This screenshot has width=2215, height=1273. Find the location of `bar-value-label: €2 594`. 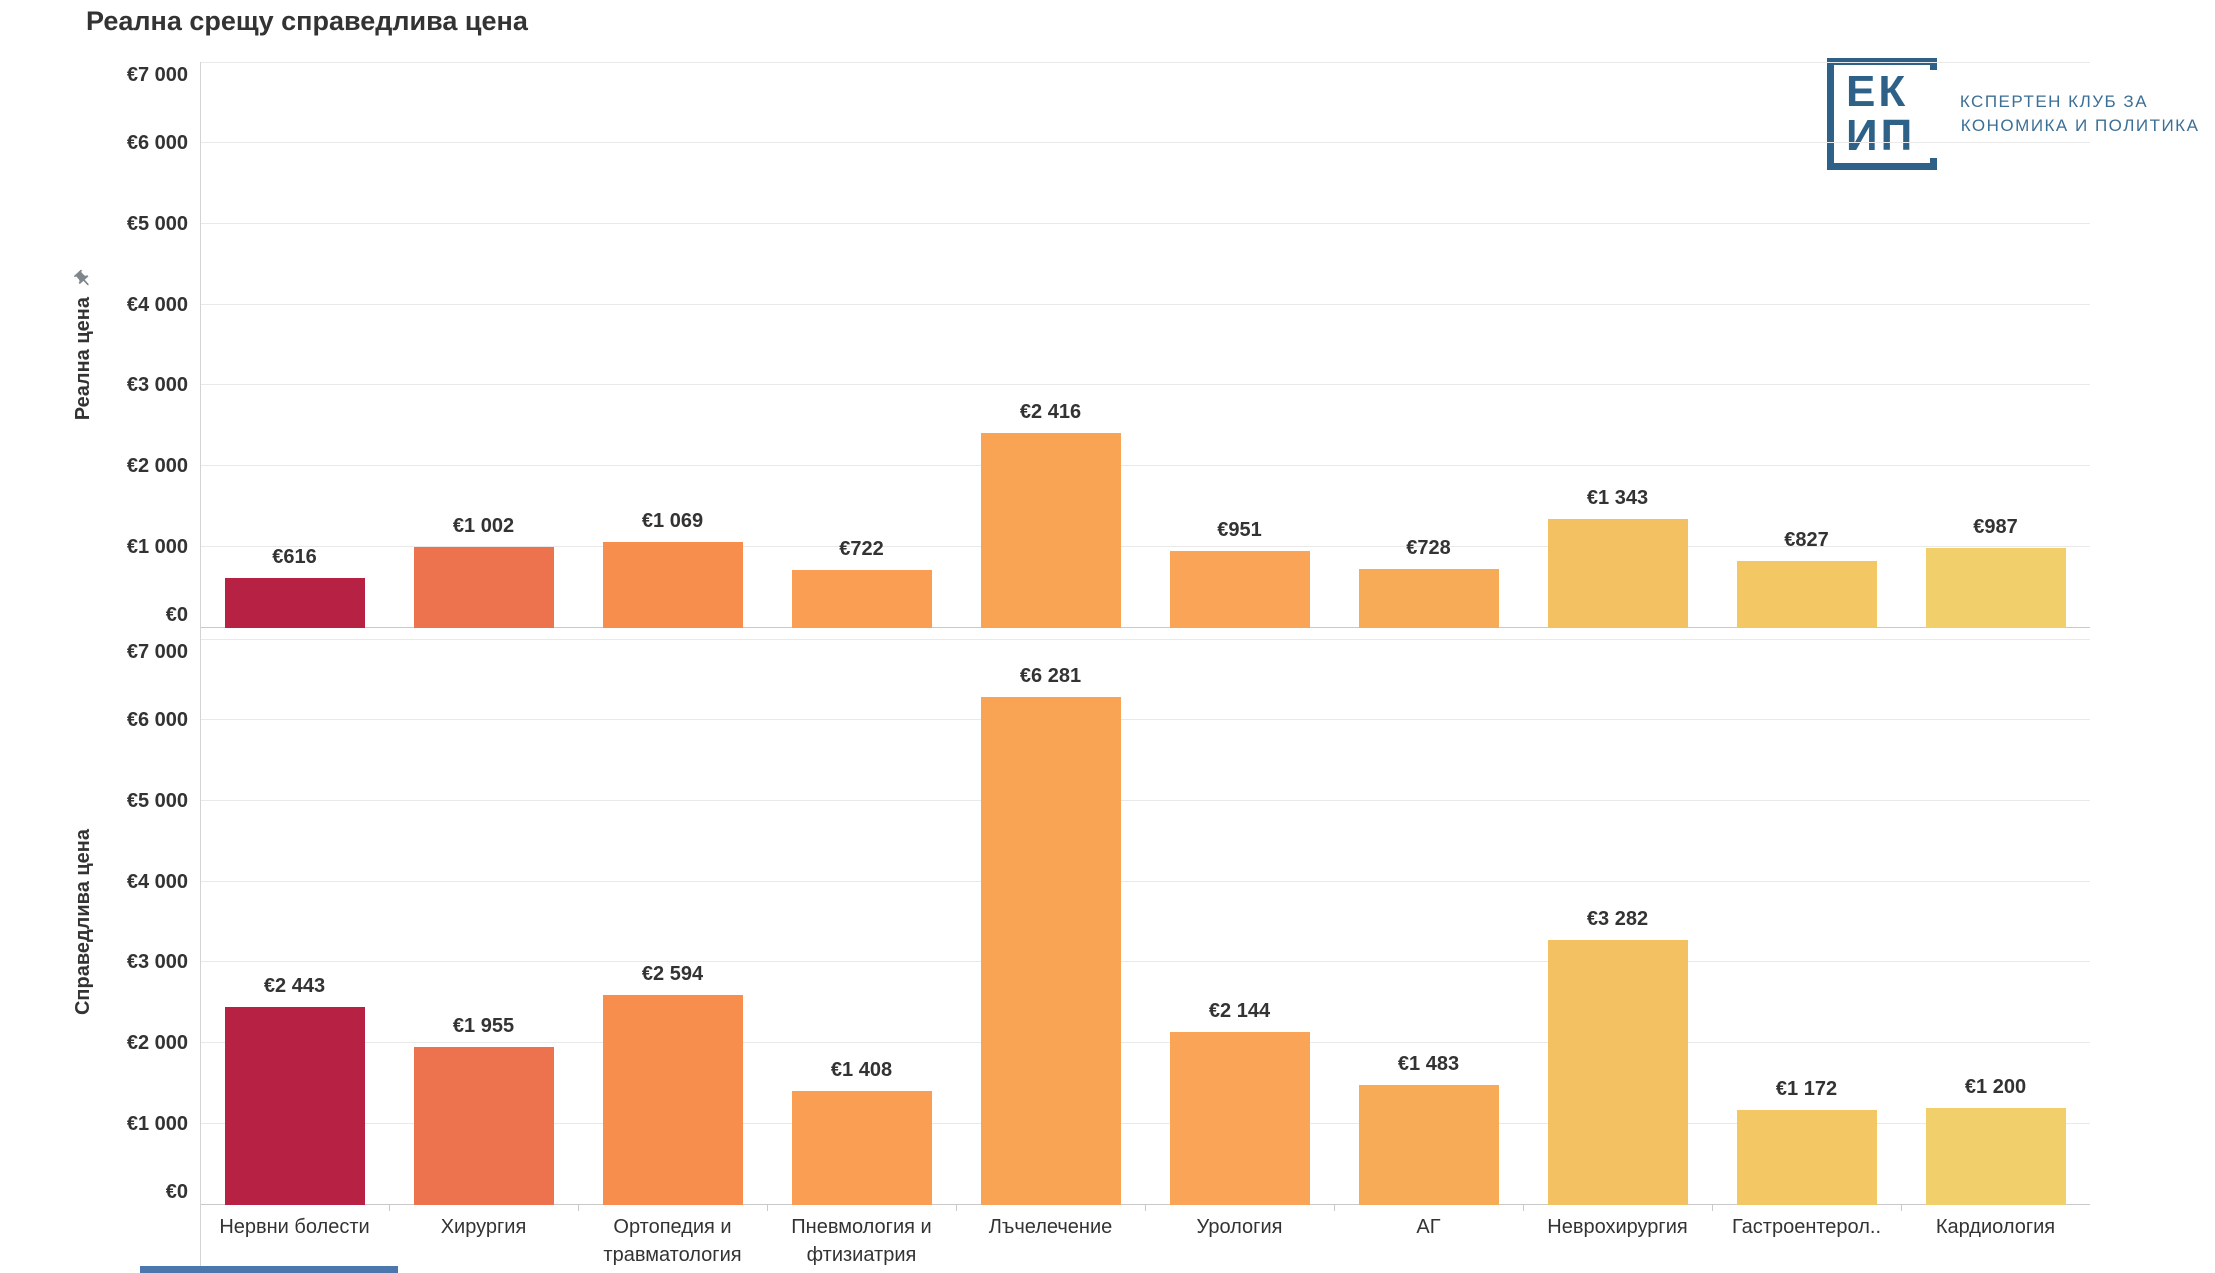

bar-value-label: €2 594 is located at coordinates (672, 974).